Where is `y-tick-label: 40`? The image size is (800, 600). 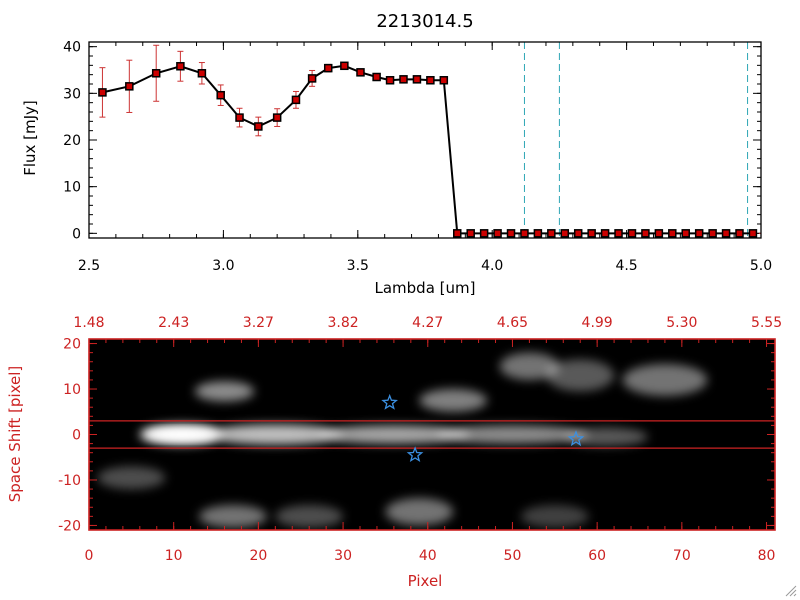
y-tick-label: 40 is located at coordinates (72, 48).